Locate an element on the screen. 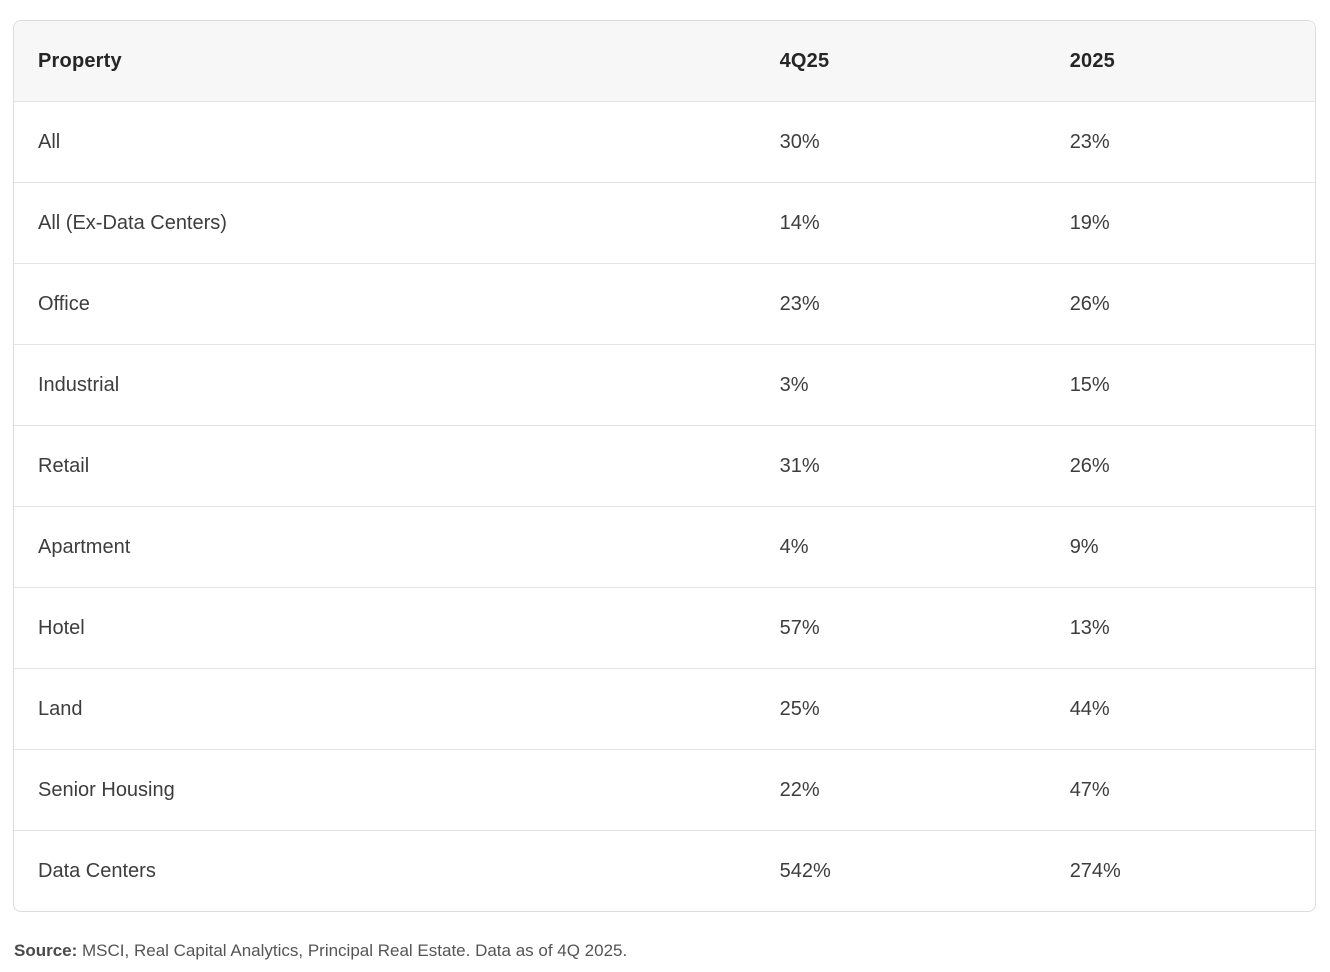  year-value-cell: 15% is located at coordinates (1180, 384).